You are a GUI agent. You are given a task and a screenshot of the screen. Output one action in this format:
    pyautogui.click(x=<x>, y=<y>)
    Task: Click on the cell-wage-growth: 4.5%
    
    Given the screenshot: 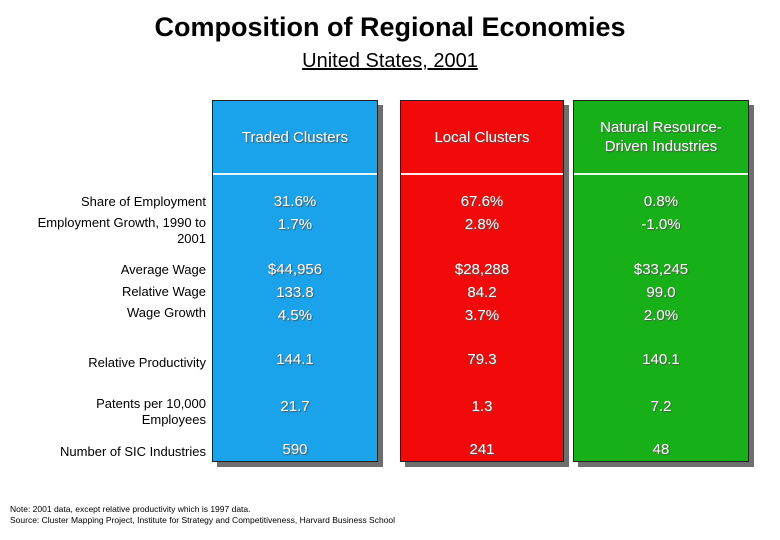 What is the action you would take?
    pyautogui.click(x=295, y=315)
    